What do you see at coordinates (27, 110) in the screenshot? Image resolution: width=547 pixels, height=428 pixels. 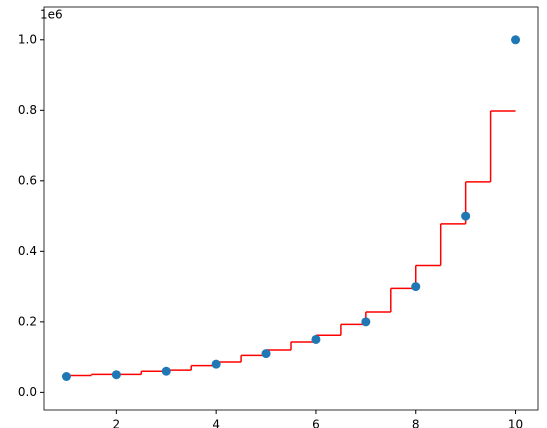 I see `y-tick-label: 0.8` at bounding box center [27, 110].